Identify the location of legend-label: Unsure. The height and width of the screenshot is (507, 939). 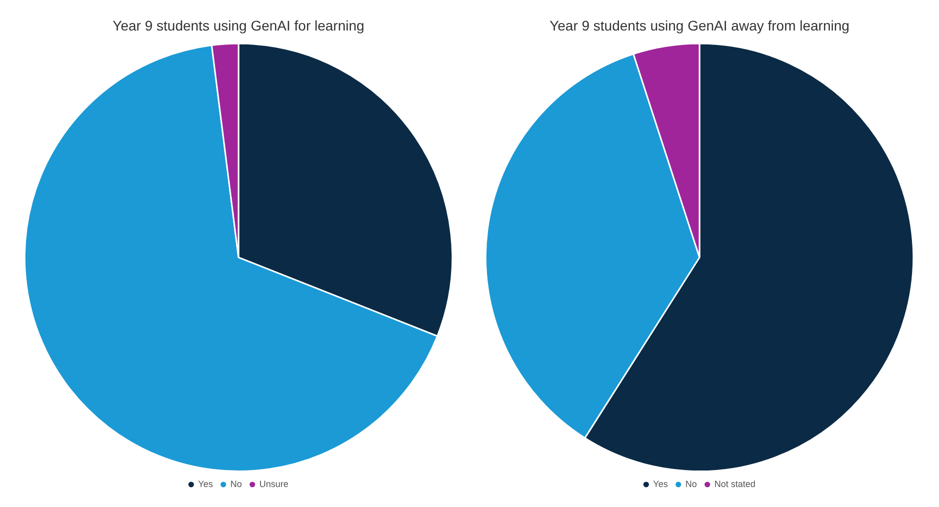
(273, 483).